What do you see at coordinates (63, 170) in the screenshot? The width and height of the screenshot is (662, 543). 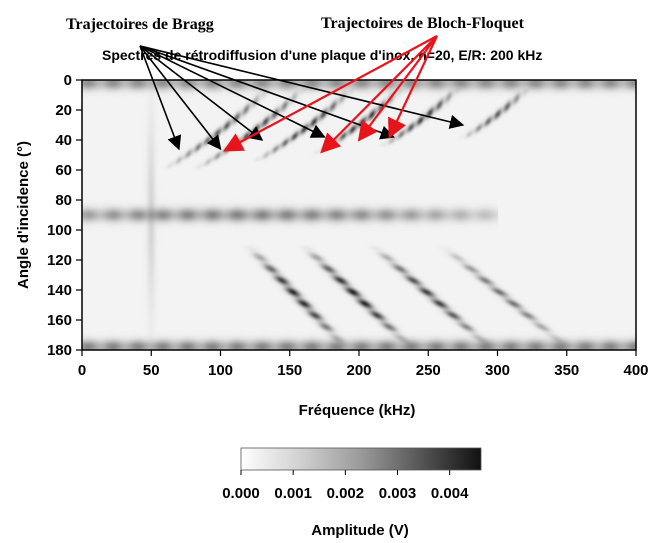 I see `y-tick-label: 60` at bounding box center [63, 170].